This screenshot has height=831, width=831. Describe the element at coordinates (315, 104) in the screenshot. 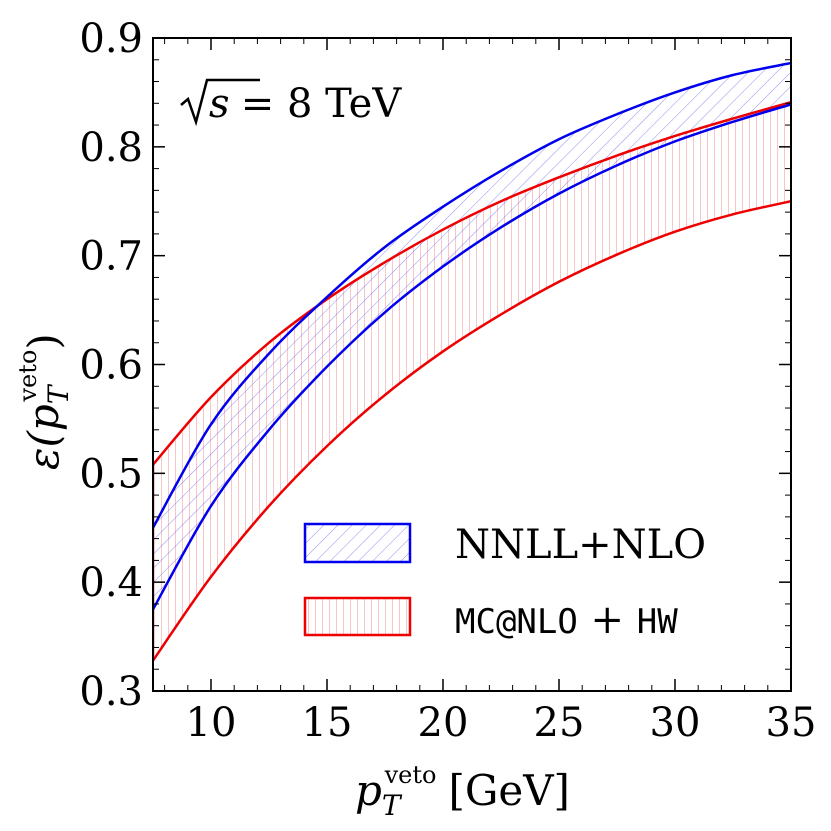

I see `annotation-text: = 8 TeV` at that location.